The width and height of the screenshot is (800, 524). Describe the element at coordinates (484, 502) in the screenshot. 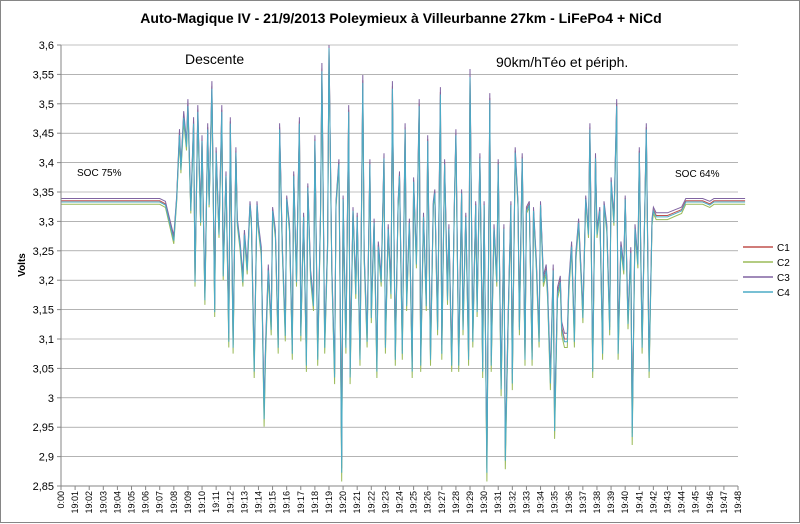

I see `x-tick-label: 19:30` at that location.